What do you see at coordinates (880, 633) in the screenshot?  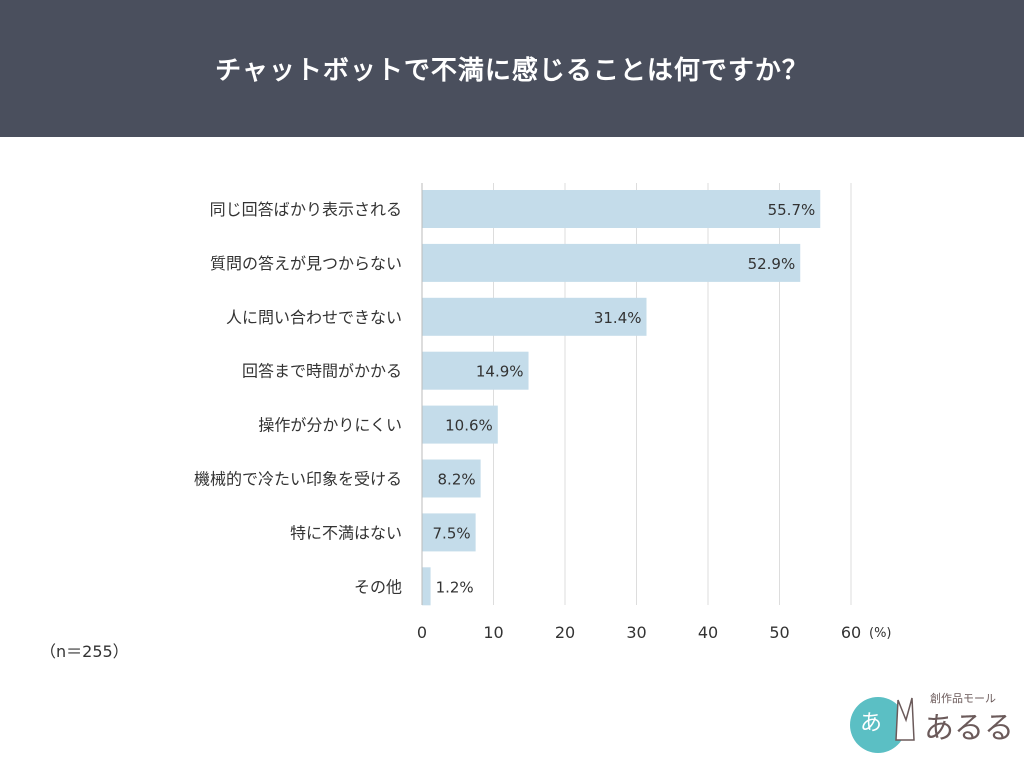 I see `x-unit-label: (%)` at bounding box center [880, 633].